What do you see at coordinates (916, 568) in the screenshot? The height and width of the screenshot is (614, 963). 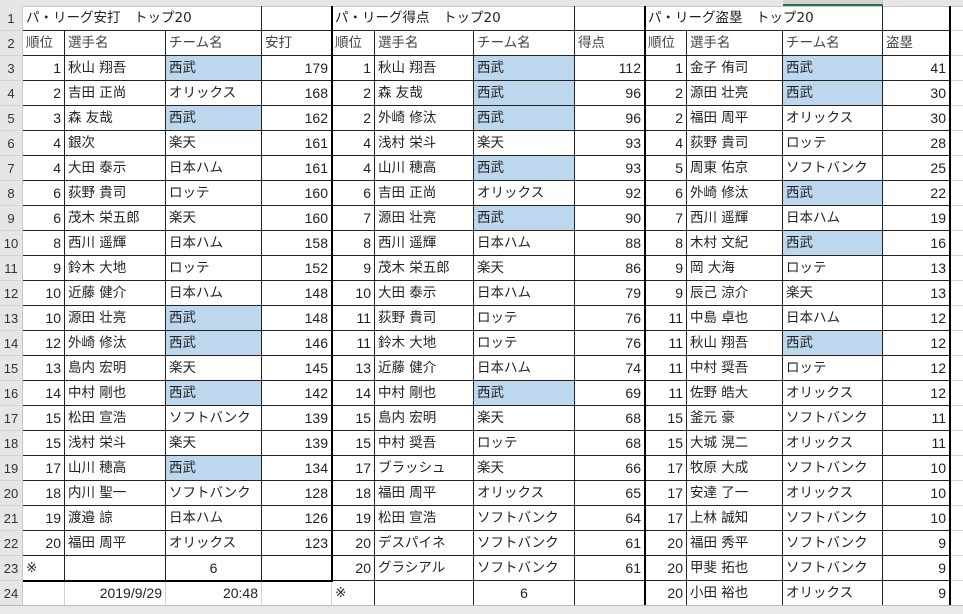 I see `stat-value-cell: 9` at bounding box center [916, 568].